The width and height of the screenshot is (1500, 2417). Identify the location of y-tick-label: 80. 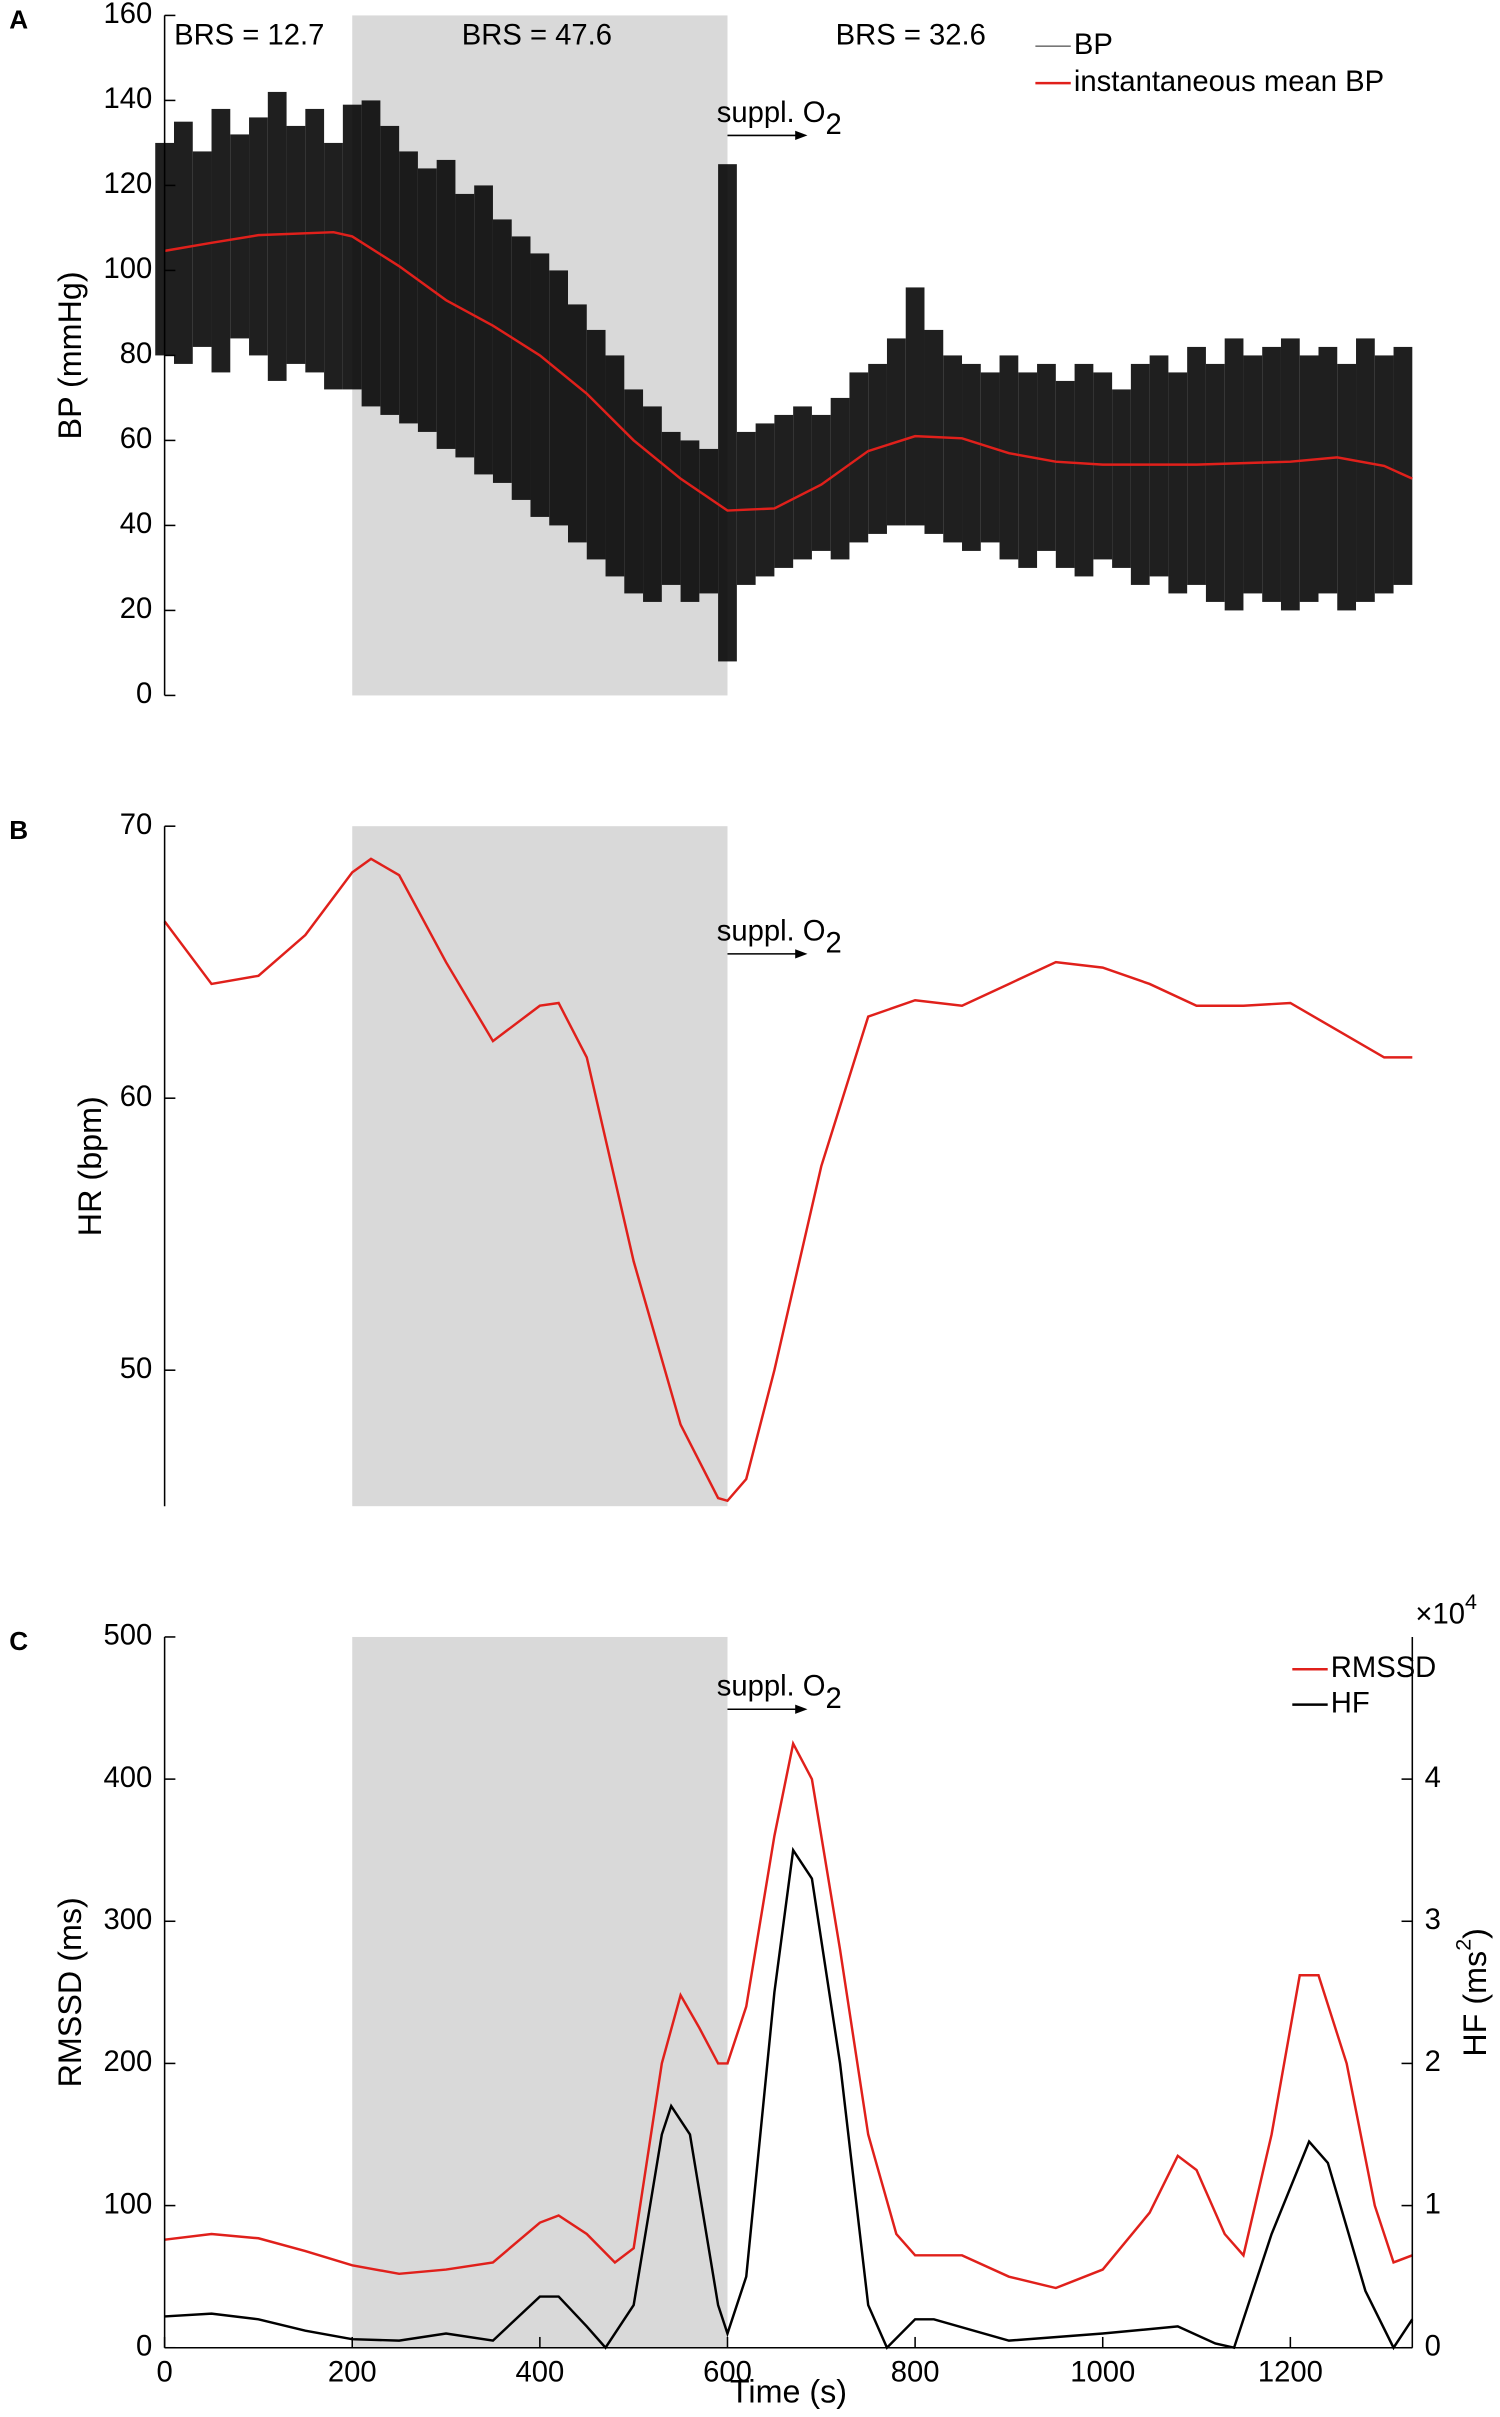
(136, 354).